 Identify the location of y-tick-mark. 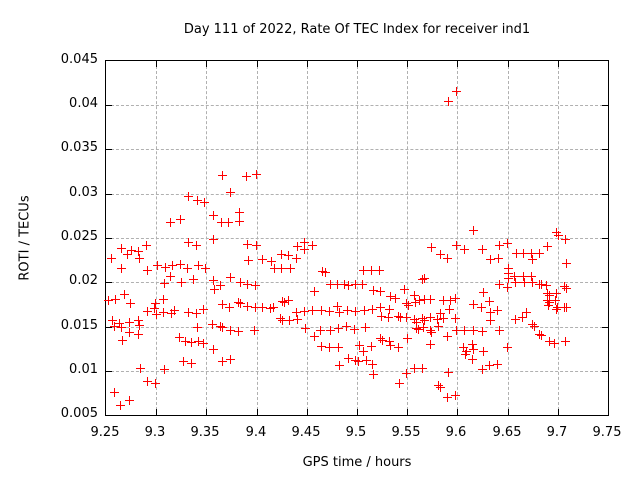
(109, 105).